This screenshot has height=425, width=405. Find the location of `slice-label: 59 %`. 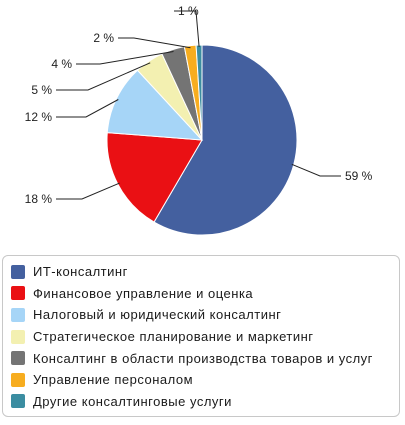

slice-label: 59 % is located at coordinates (359, 176).